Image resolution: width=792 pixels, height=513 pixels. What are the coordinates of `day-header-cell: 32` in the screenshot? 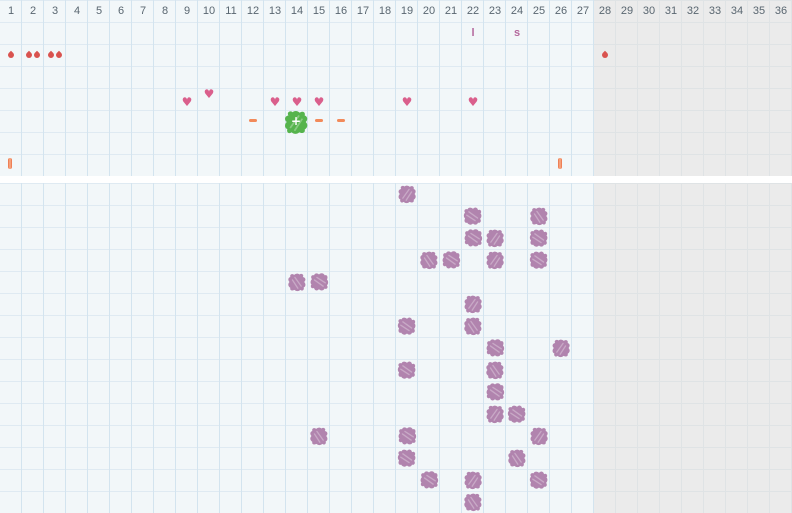 It's located at (693, 11).